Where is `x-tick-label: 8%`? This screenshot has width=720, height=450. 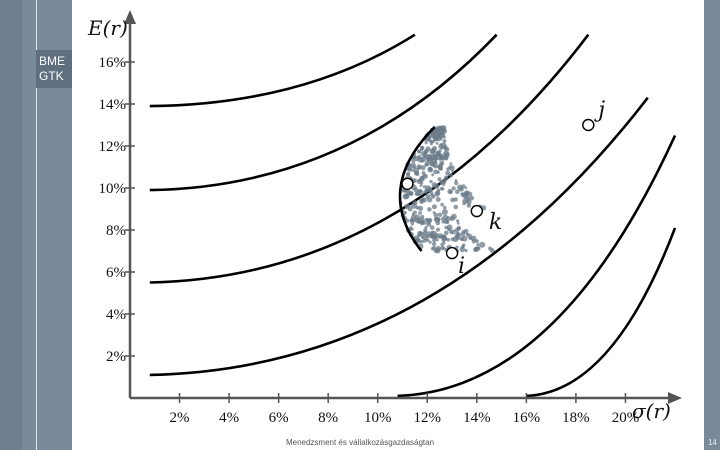 x-tick-label: 8% is located at coordinates (328, 418).